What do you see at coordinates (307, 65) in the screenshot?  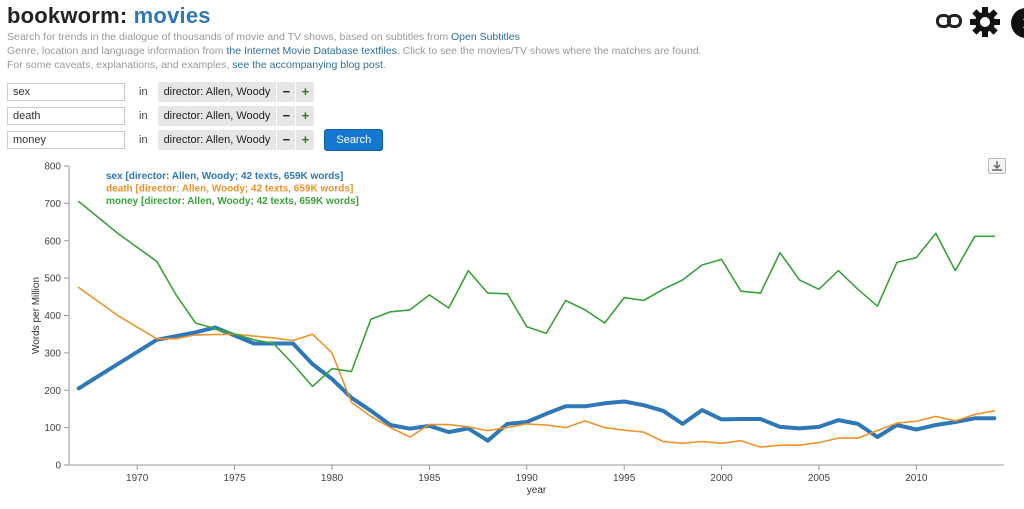 I see `blog-post-link: see the accompanying blog post` at bounding box center [307, 65].